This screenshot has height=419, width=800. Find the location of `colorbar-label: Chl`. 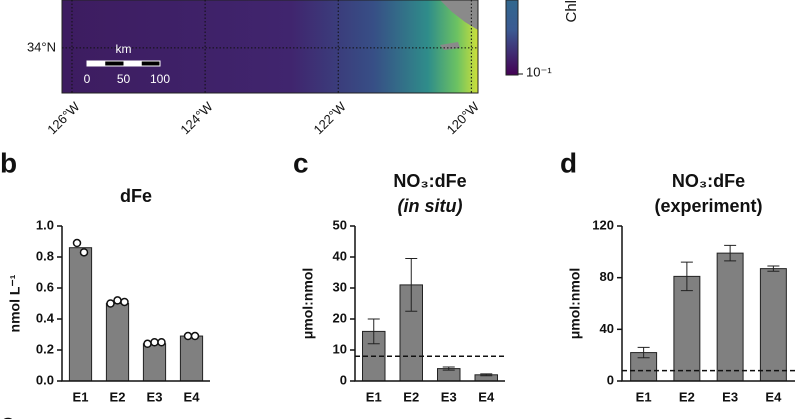

colorbar-label: Chl is located at coordinates (571, 11).